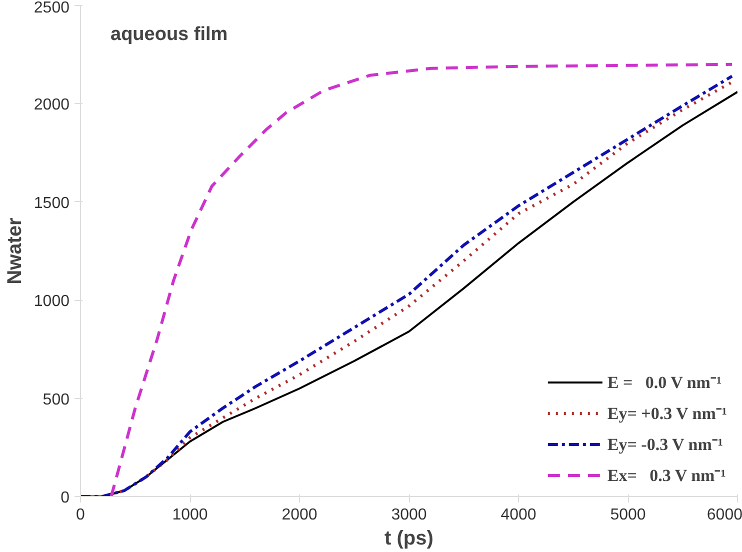 The height and width of the screenshot is (552, 742). I want to click on y-tick-label: 2500, so click(52, 8).